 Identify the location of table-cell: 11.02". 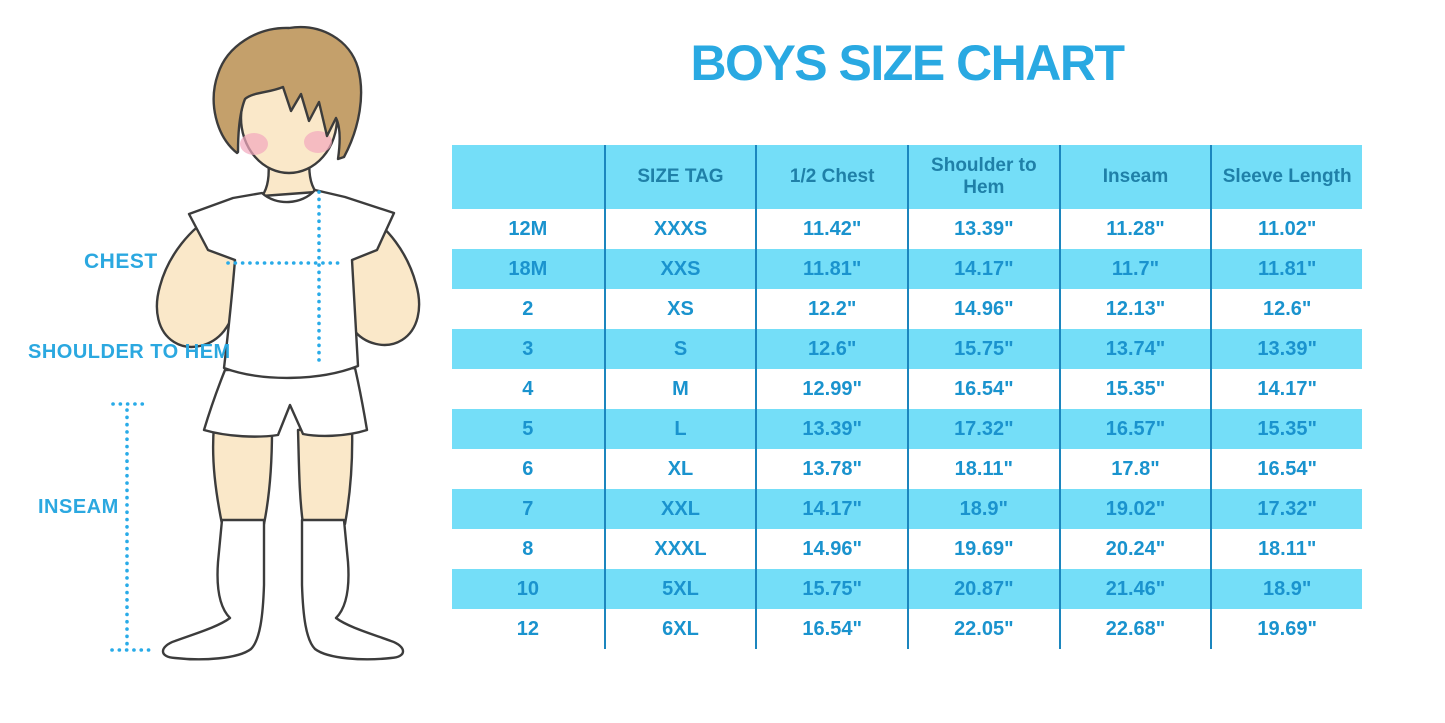
(1286, 229).